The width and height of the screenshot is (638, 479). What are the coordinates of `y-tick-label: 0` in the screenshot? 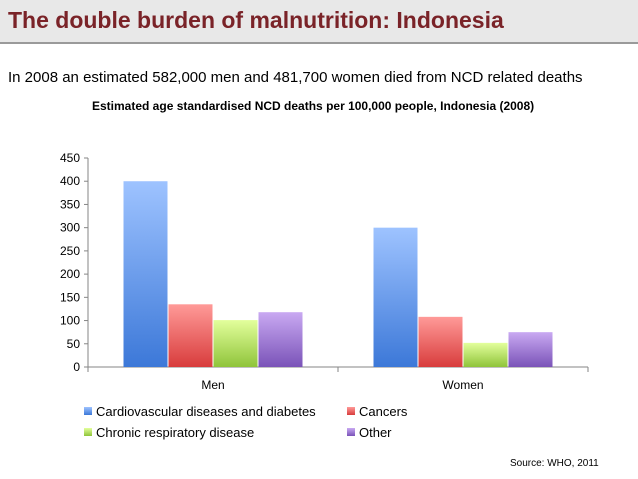 It's located at (76, 367).